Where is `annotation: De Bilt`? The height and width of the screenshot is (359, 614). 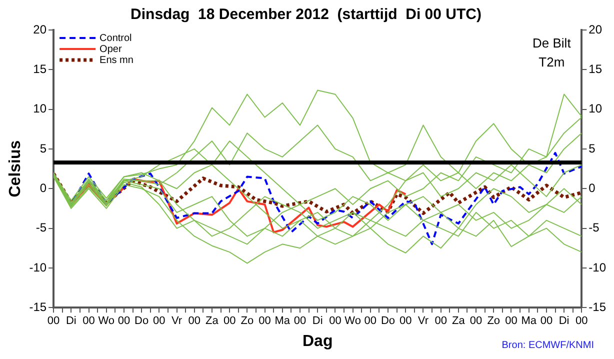
annotation: De Bilt is located at coordinates (552, 43).